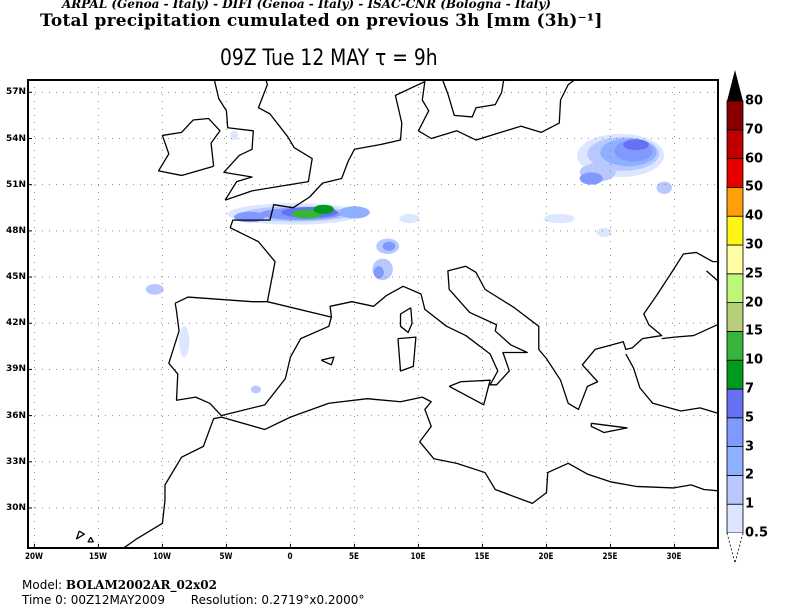 This screenshot has height=612, width=792. What do you see at coordinates (15, 138) in the screenshot?
I see `lat-tick-label: 54N` at bounding box center [15, 138].